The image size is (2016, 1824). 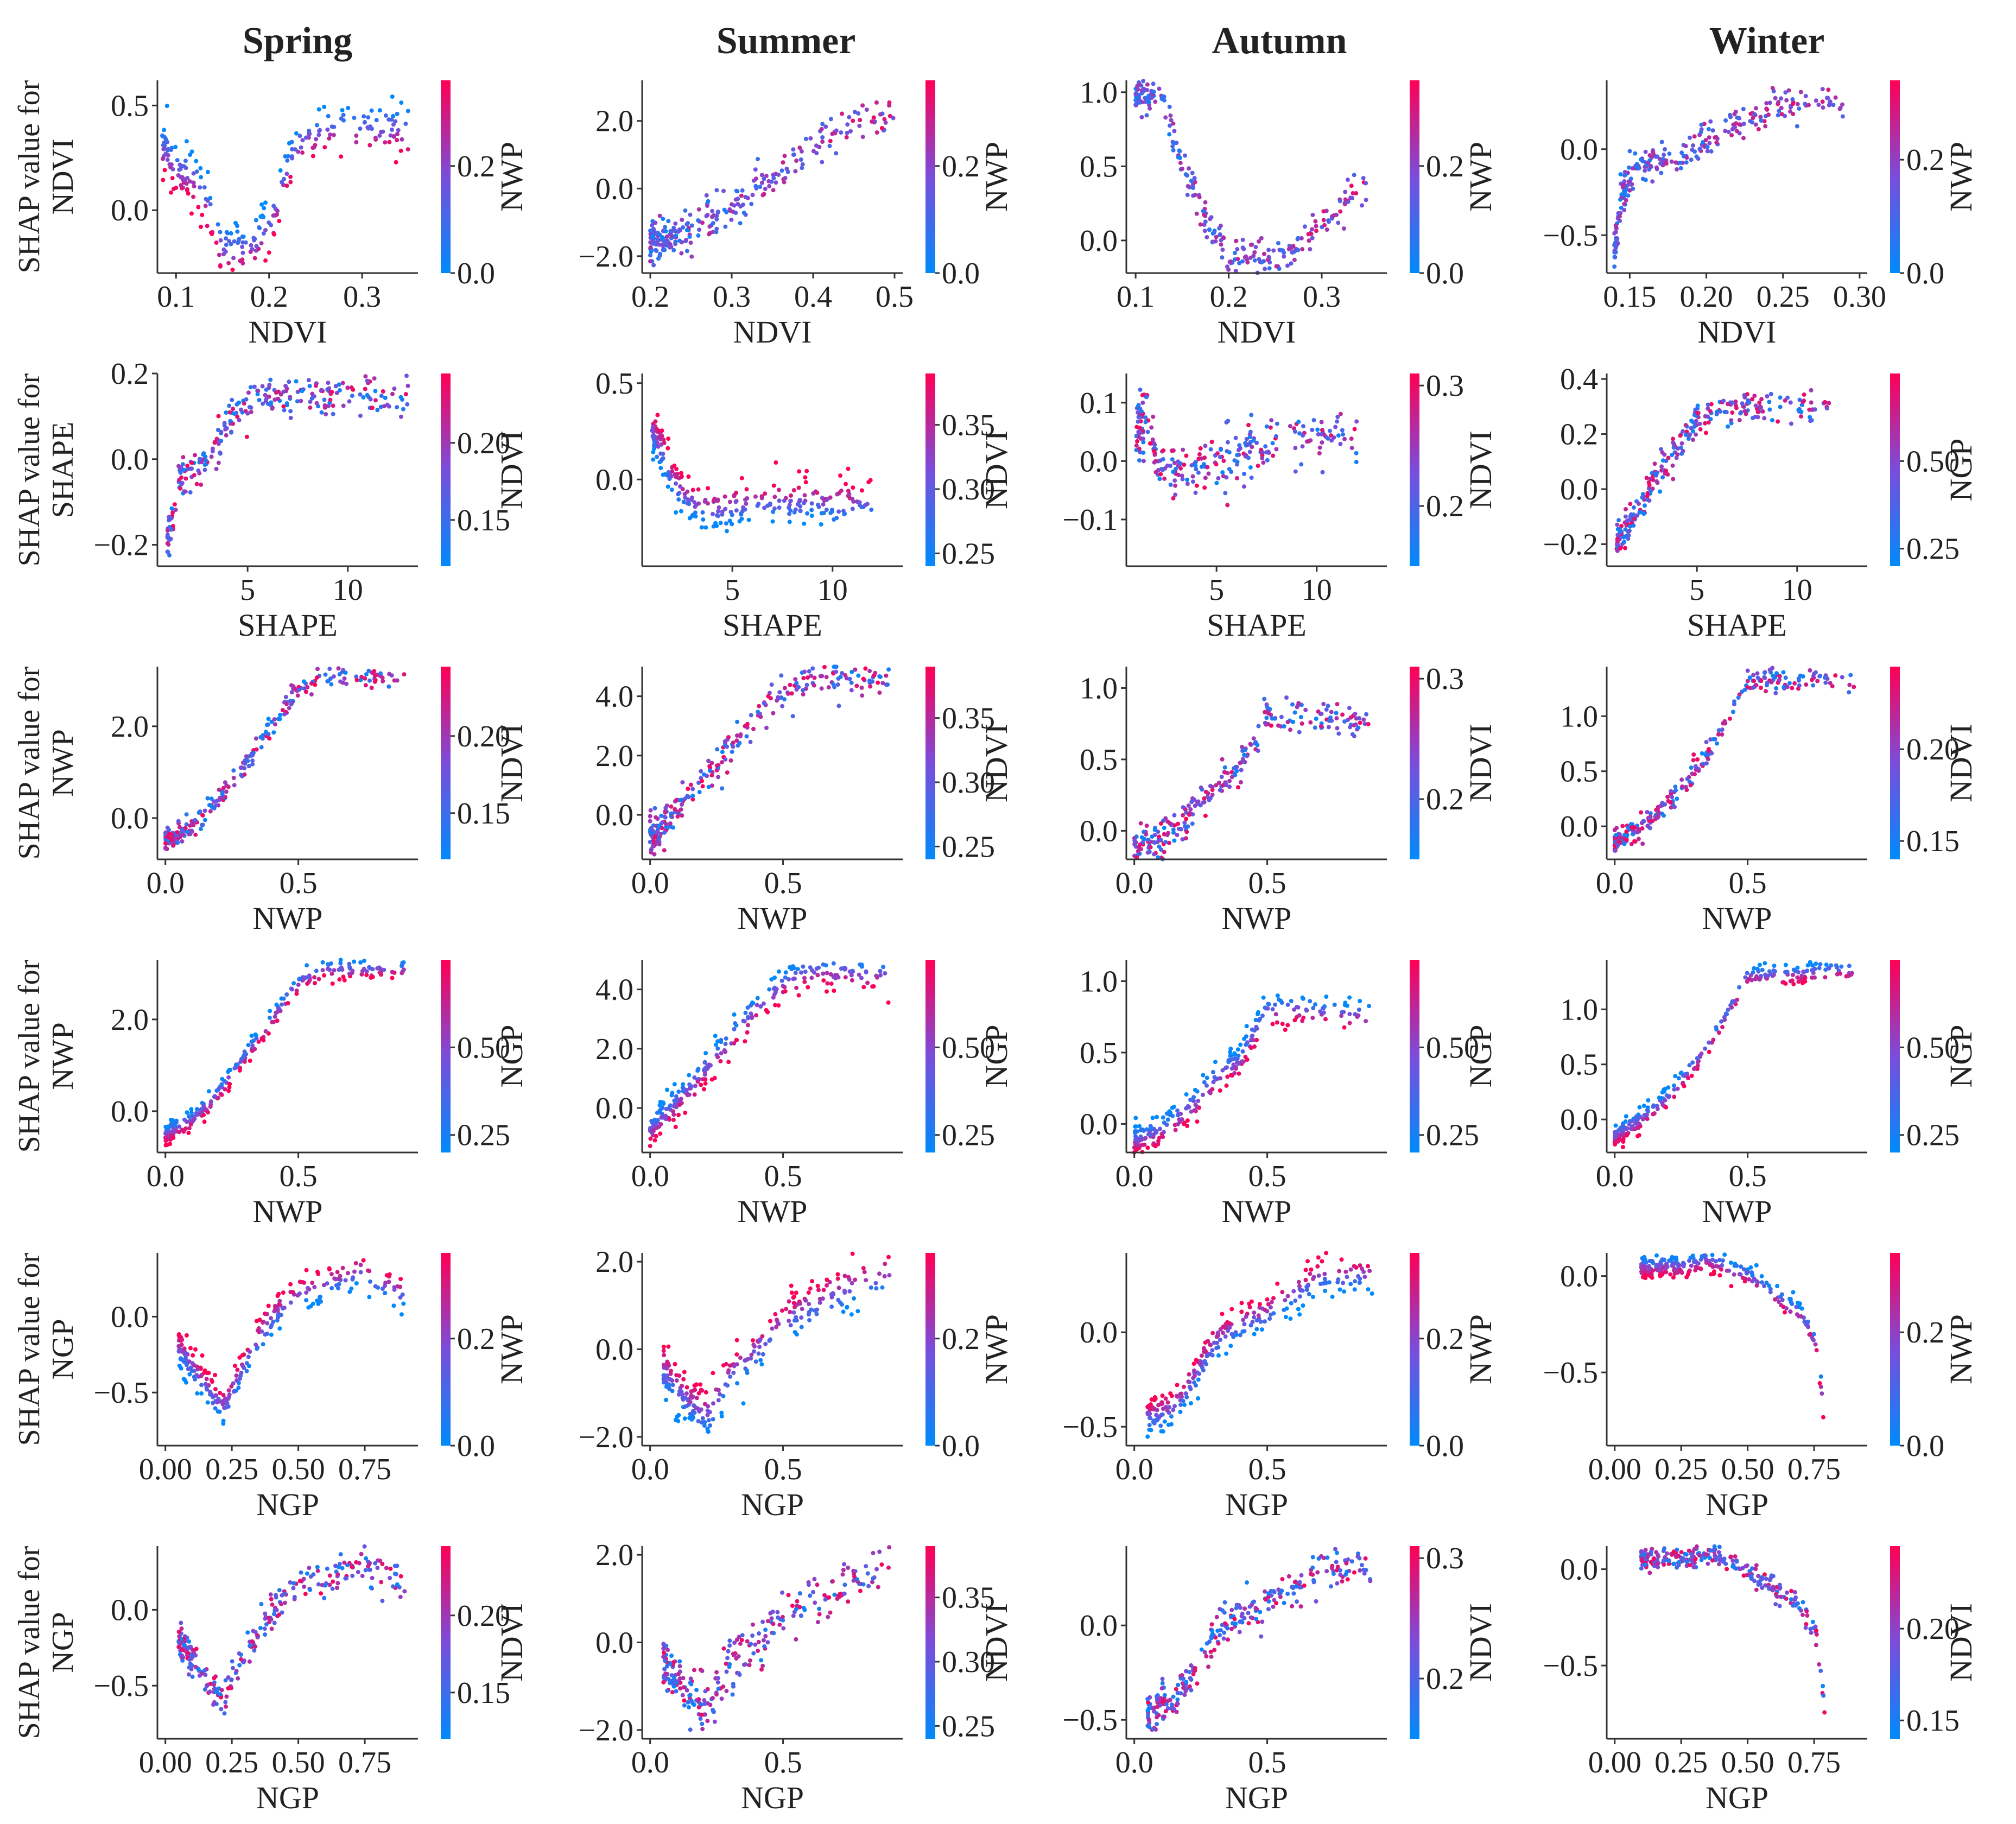 What do you see at coordinates (1480, 177) in the screenshot?
I see `colorbar-label: NWP` at bounding box center [1480, 177].